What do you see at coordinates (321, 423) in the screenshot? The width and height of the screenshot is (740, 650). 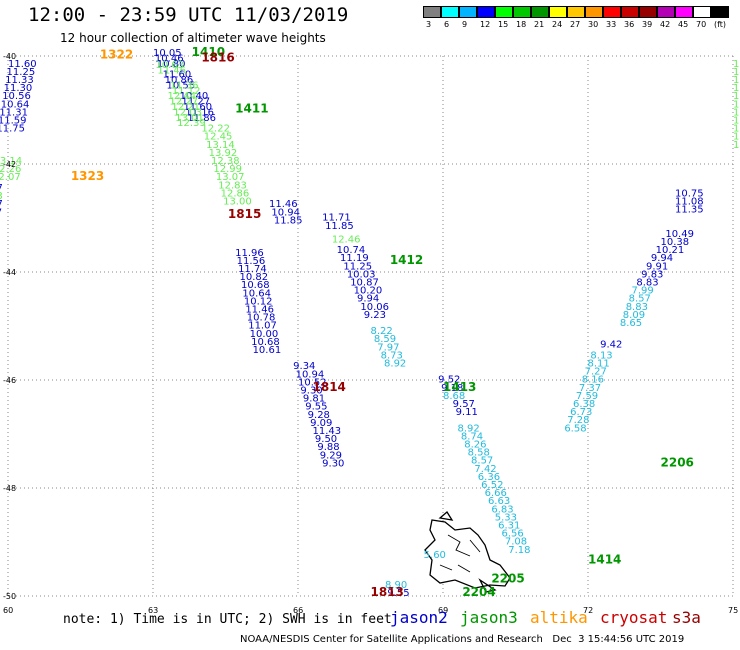 I see `wave-height-value: 9.09` at bounding box center [321, 423].